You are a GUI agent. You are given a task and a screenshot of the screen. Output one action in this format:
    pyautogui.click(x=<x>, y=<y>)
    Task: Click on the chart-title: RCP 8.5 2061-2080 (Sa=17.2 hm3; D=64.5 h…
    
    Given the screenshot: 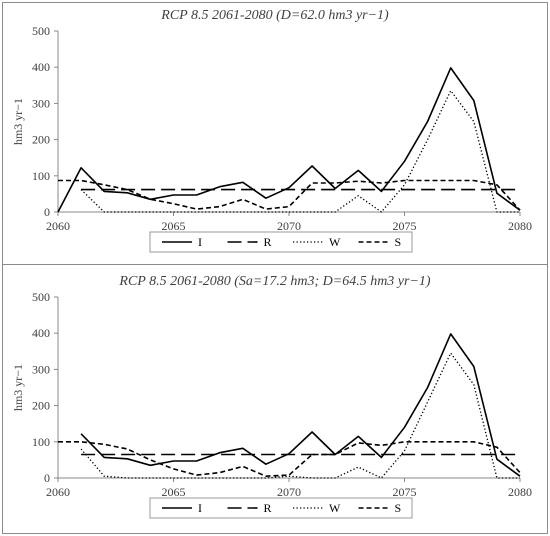 What is the action you would take?
    pyautogui.click(x=274, y=281)
    